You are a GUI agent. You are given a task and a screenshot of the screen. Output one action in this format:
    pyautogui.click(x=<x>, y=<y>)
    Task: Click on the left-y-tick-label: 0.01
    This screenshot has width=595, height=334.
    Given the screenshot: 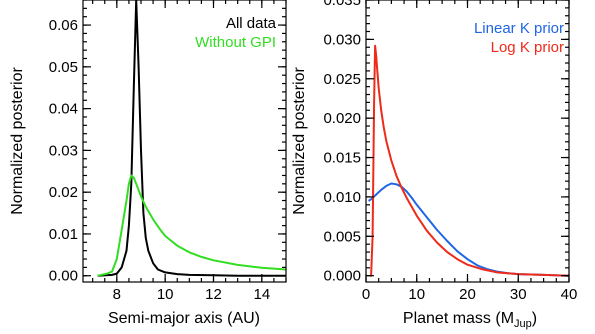 What is the action you would take?
    pyautogui.click(x=63, y=234)
    